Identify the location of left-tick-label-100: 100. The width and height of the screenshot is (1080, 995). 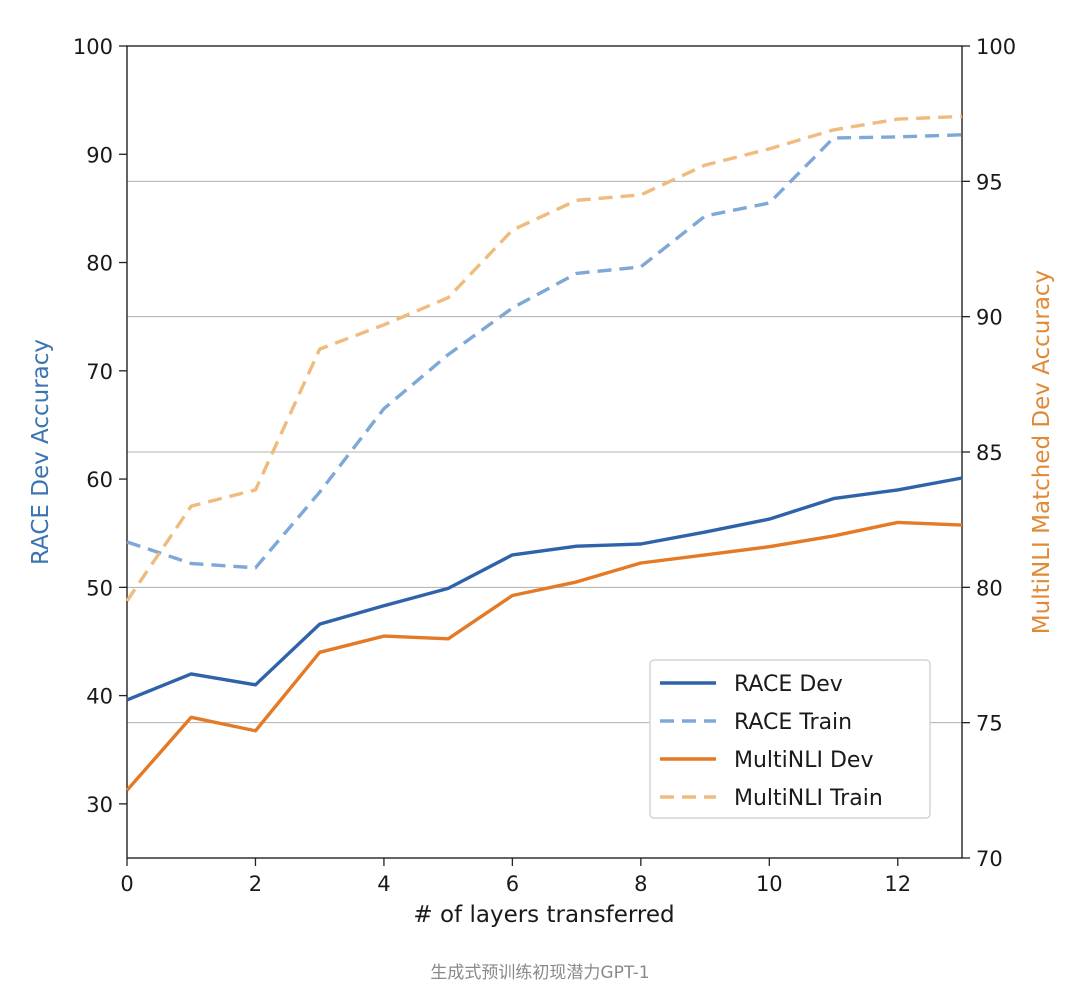
(93, 47).